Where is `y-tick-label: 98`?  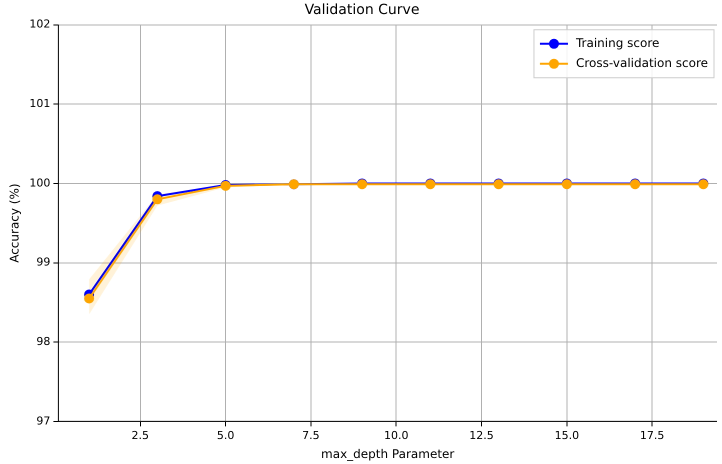
y-tick-label: 98 is located at coordinates (43, 341).